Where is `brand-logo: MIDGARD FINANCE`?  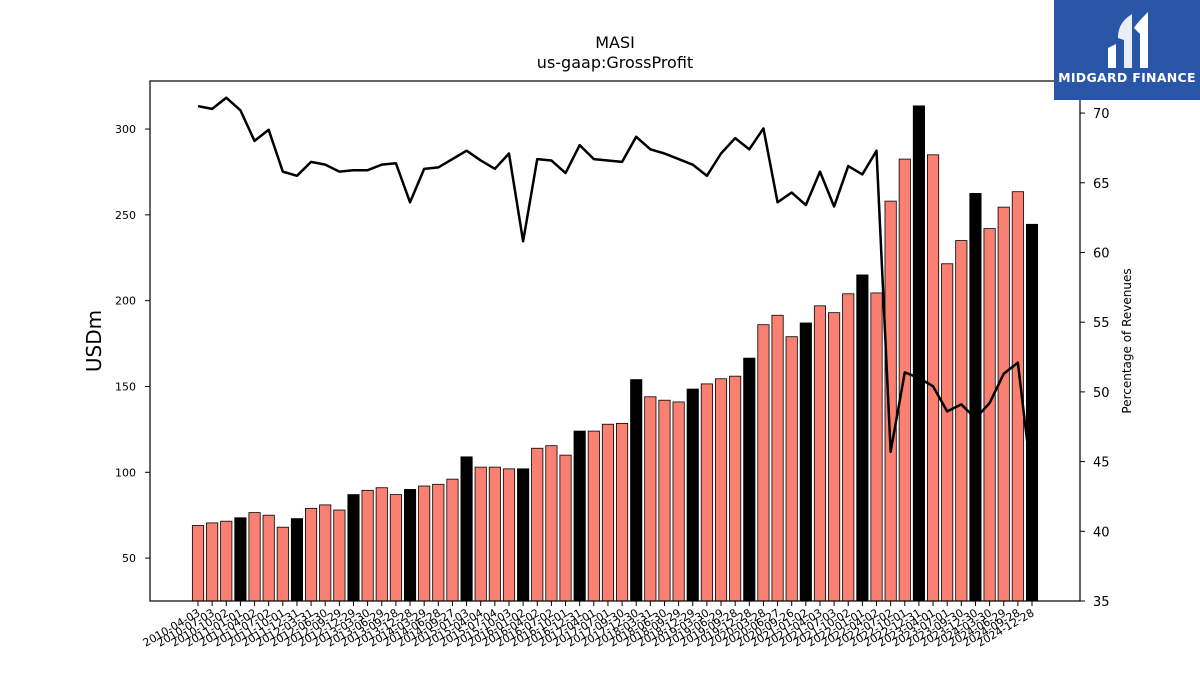
brand-logo: MIDGARD FINANCE is located at coordinates (1127, 50).